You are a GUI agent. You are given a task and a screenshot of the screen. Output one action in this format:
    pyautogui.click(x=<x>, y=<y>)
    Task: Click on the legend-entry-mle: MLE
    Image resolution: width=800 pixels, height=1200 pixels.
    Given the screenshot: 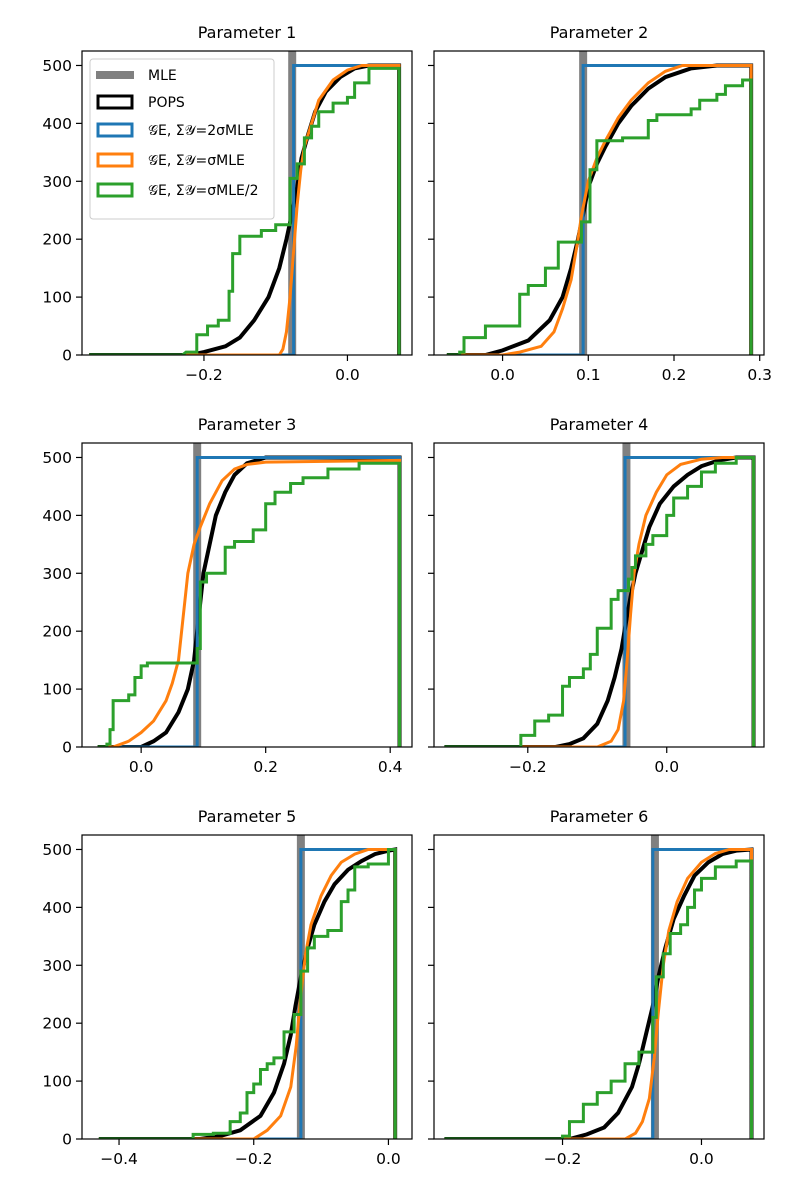 What is the action you would take?
    pyautogui.click(x=136, y=76)
    